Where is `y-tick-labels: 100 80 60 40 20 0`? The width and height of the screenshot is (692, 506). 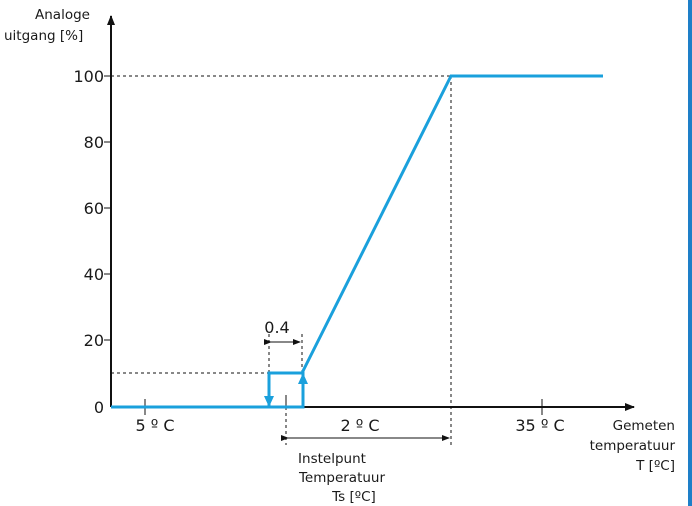 y-tick-labels: 100 80 60 40 20 0 is located at coordinates (88, 242).